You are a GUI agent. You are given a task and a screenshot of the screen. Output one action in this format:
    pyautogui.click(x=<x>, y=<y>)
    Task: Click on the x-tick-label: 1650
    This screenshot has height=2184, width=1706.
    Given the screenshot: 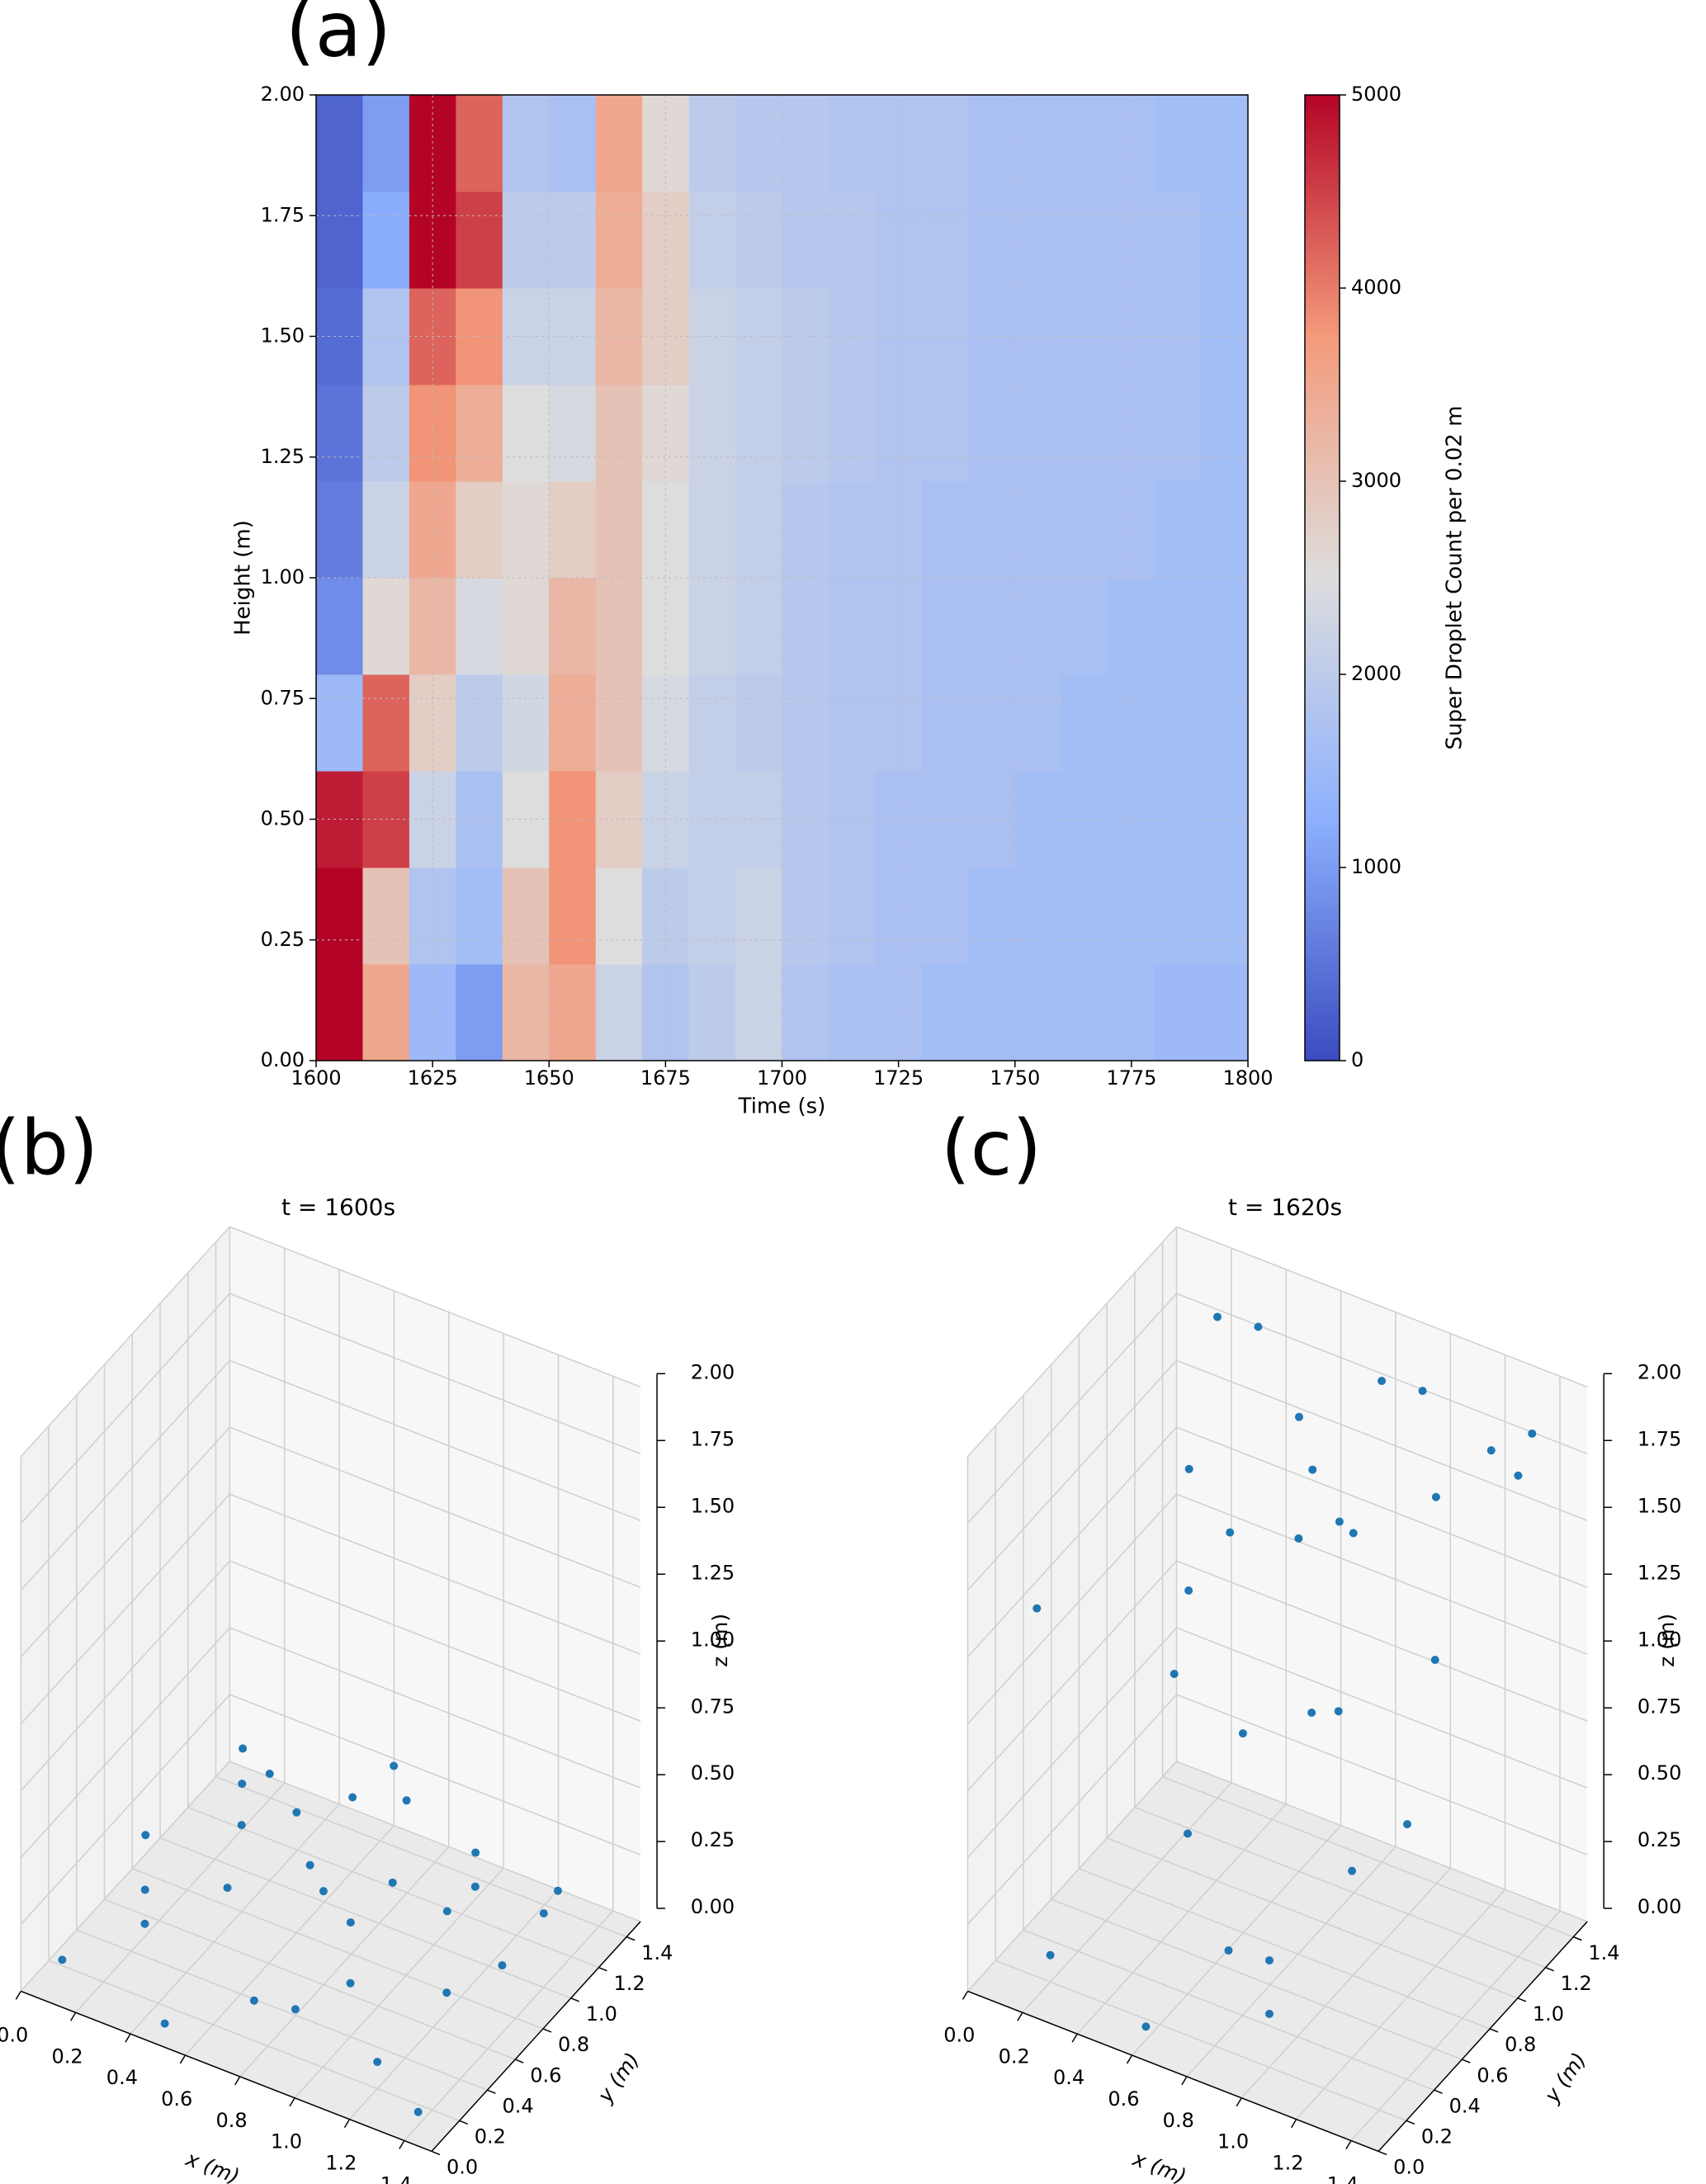 What is the action you would take?
    pyautogui.click(x=549, y=1078)
    